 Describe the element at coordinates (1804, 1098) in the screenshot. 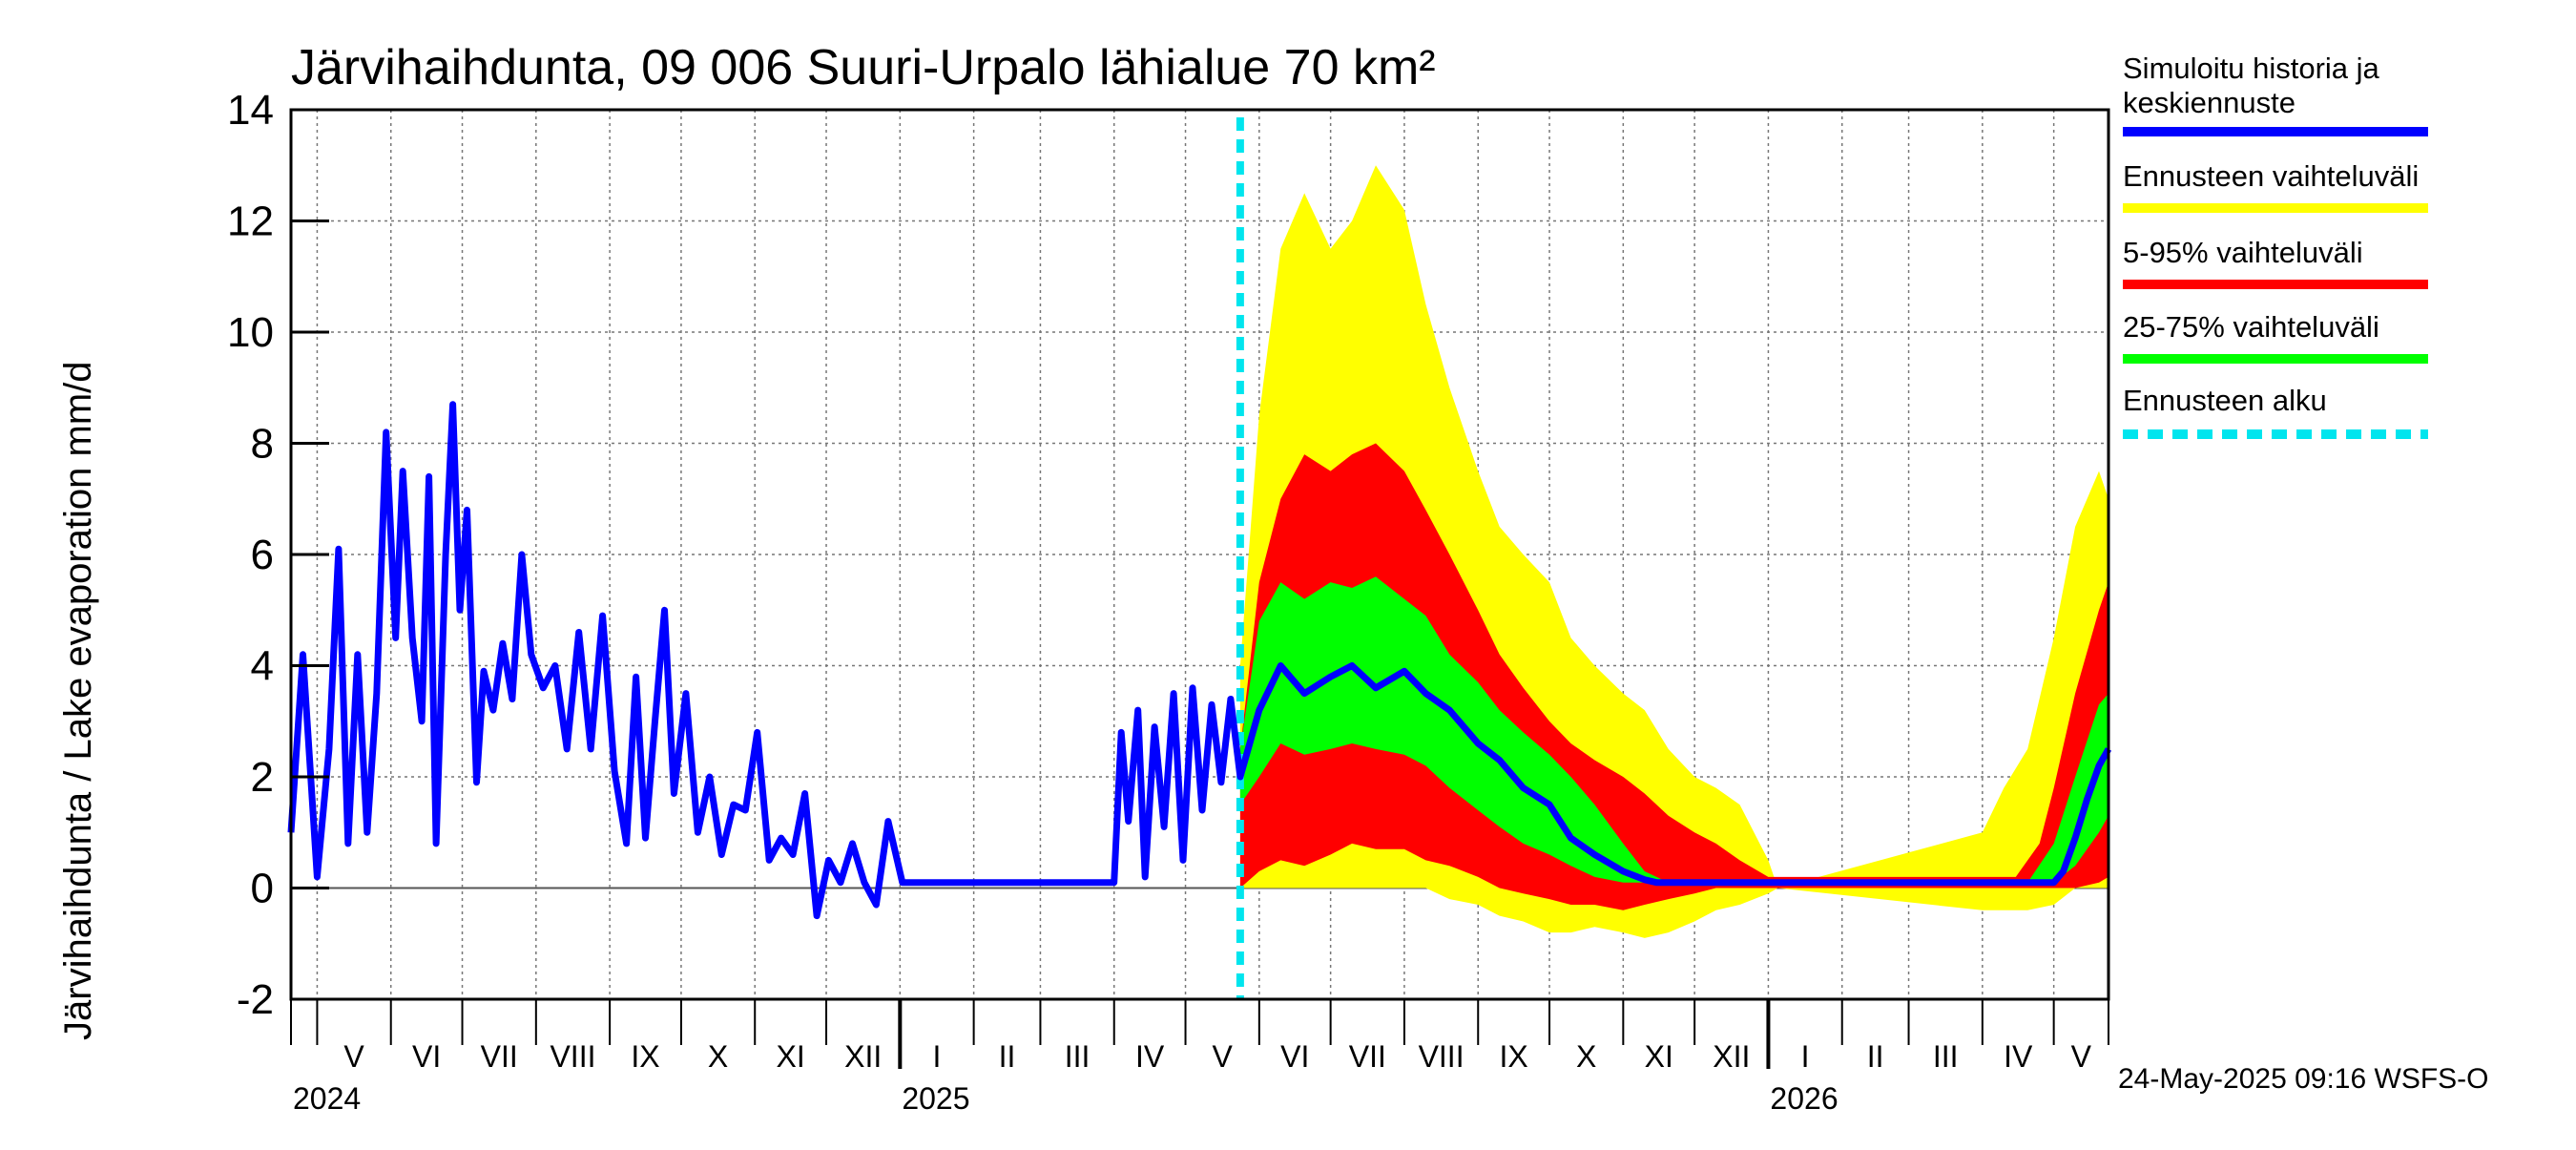

I see `year-label: 2026` at that location.